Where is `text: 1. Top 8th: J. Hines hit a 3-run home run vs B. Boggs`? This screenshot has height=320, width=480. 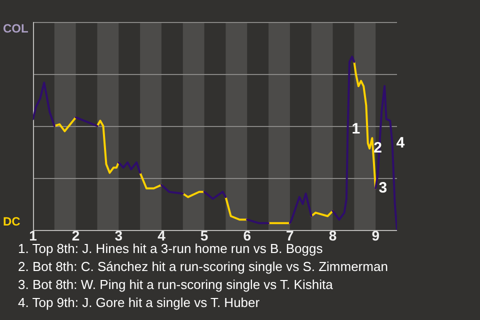 text: 1. Top 8th: J. Hines hit a 3-run home run vs B. Boggs is located at coordinates (170, 248).